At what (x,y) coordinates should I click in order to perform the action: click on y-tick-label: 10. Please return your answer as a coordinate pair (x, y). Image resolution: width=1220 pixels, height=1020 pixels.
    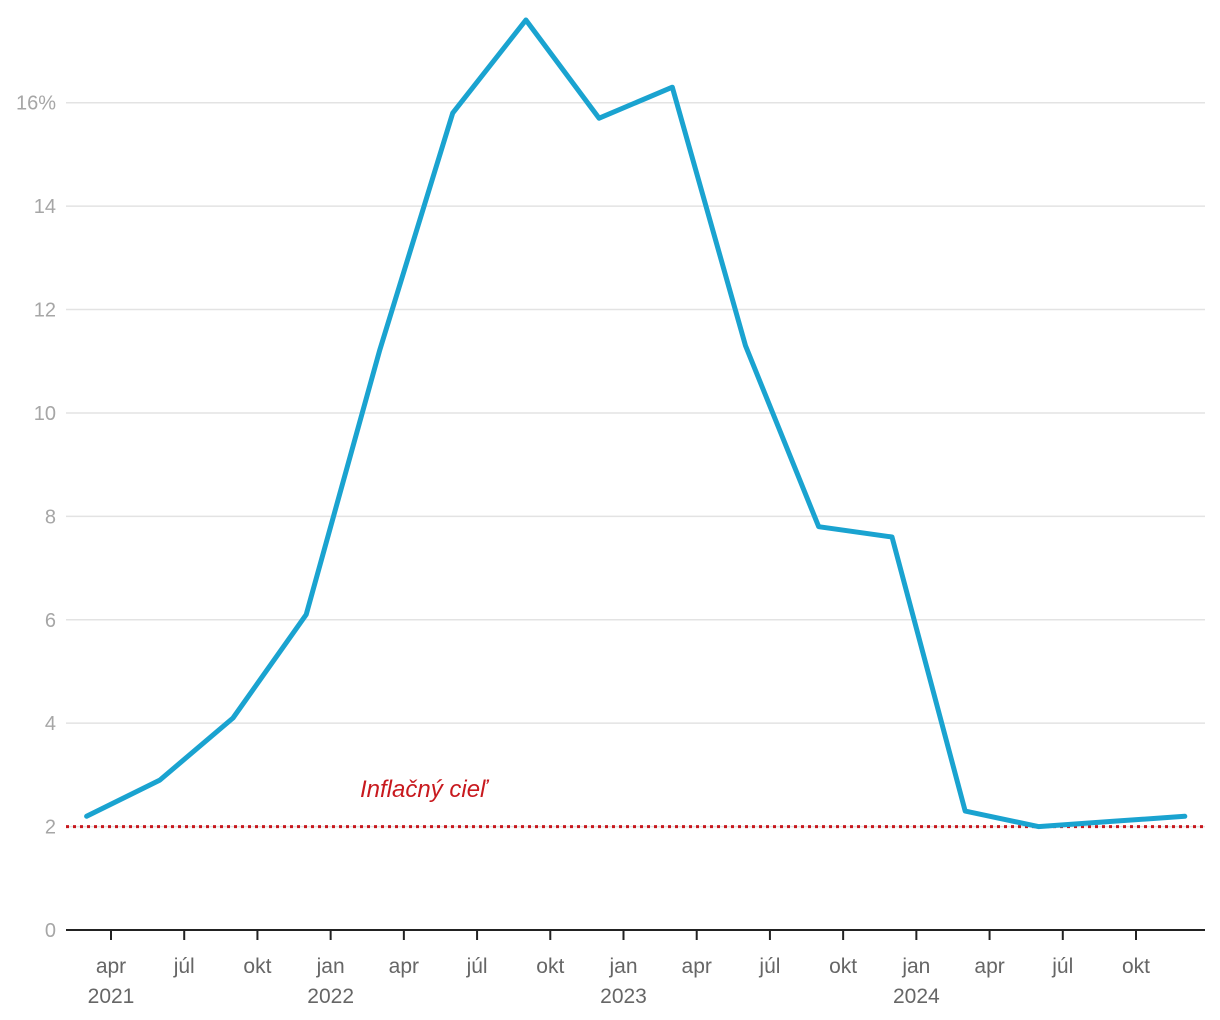
    Looking at the image, I should click on (45, 414).